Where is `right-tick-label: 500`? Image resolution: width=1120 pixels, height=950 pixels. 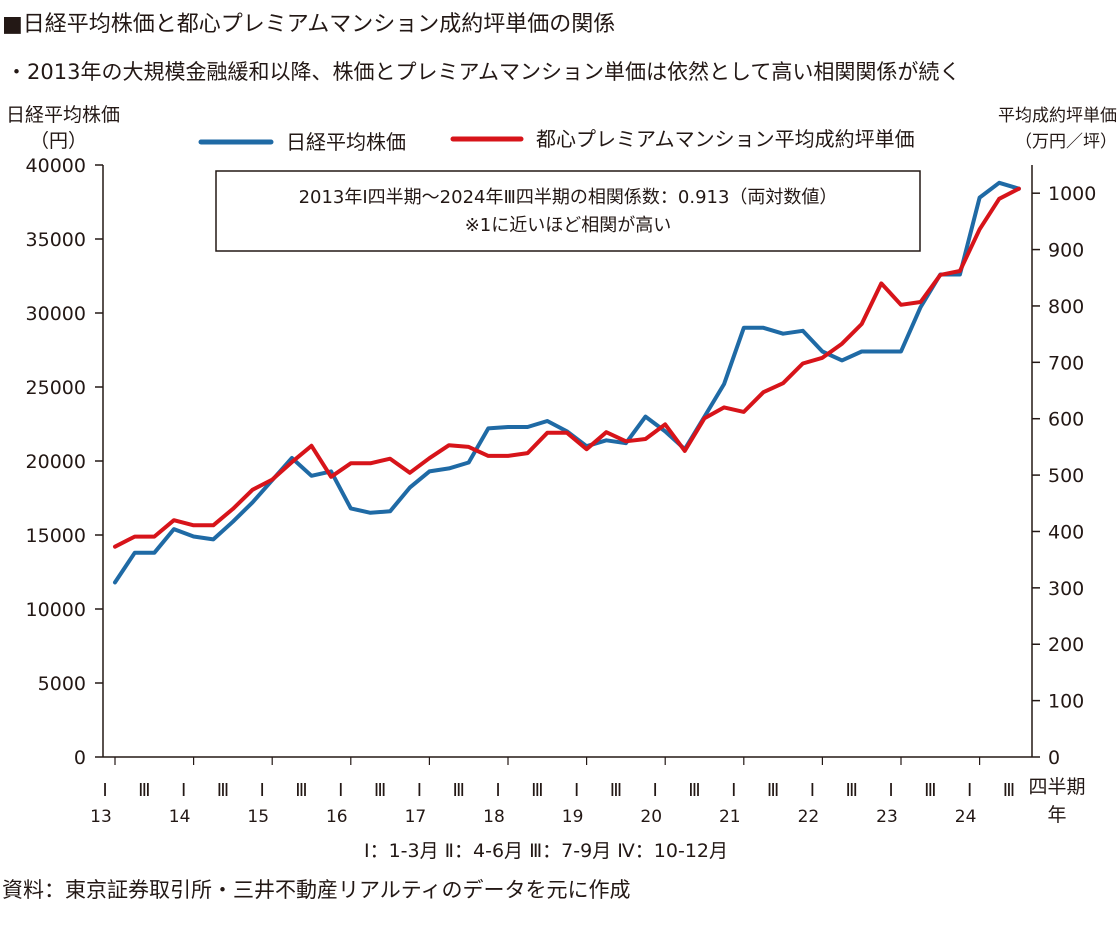 right-tick-label: 500 is located at coordinates (1066, 476).